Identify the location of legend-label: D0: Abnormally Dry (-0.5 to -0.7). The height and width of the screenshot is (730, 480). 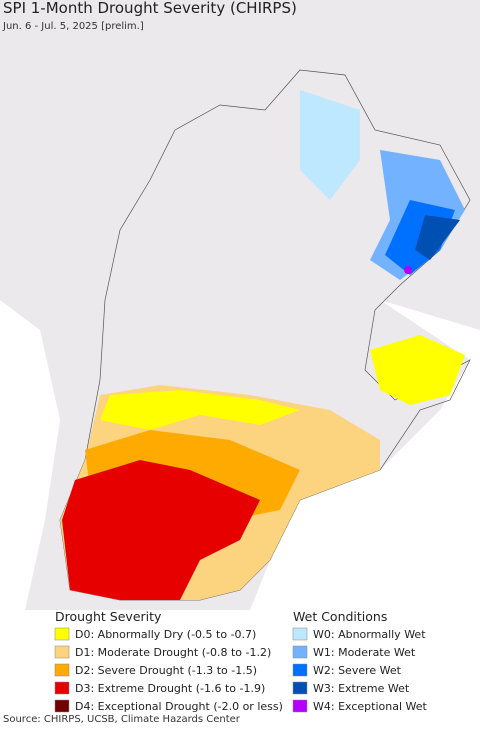
(165, 634).